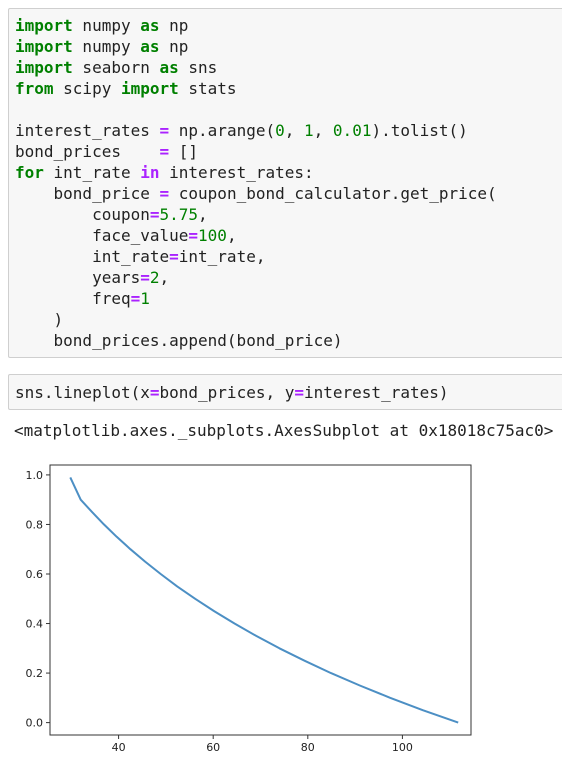 Image resolution: width=562 pixels, height=758 pixels. I want to click on y-tick-label: 0.2, so click(35, 673).